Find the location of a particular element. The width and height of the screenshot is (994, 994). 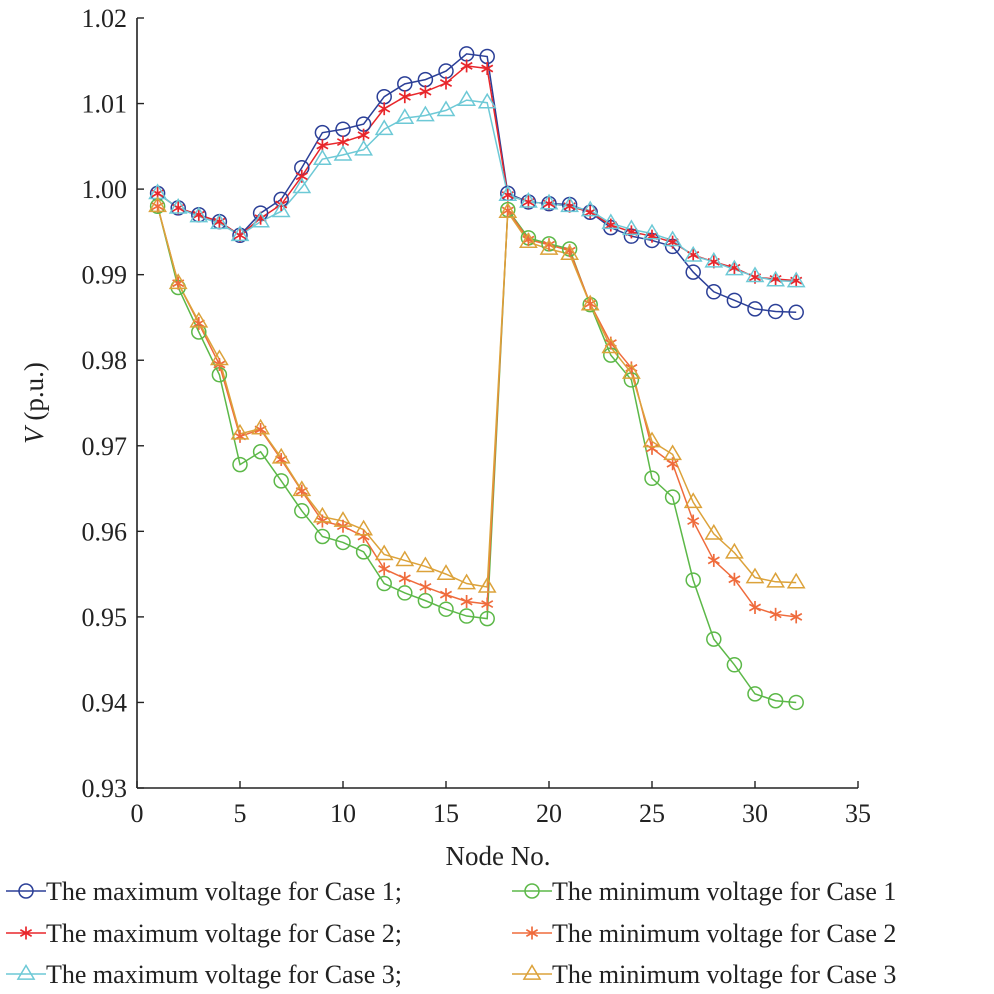

y-tick-label: 1.02 is located at coordinates (105, 18).